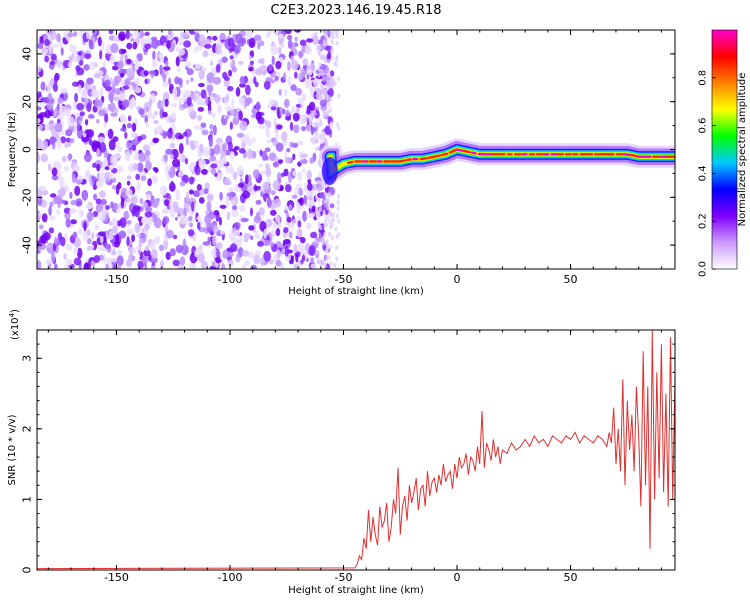  Describe the element at coordinates (438, 156) in the screenshot. I see `signal-ridge-core` at that location.